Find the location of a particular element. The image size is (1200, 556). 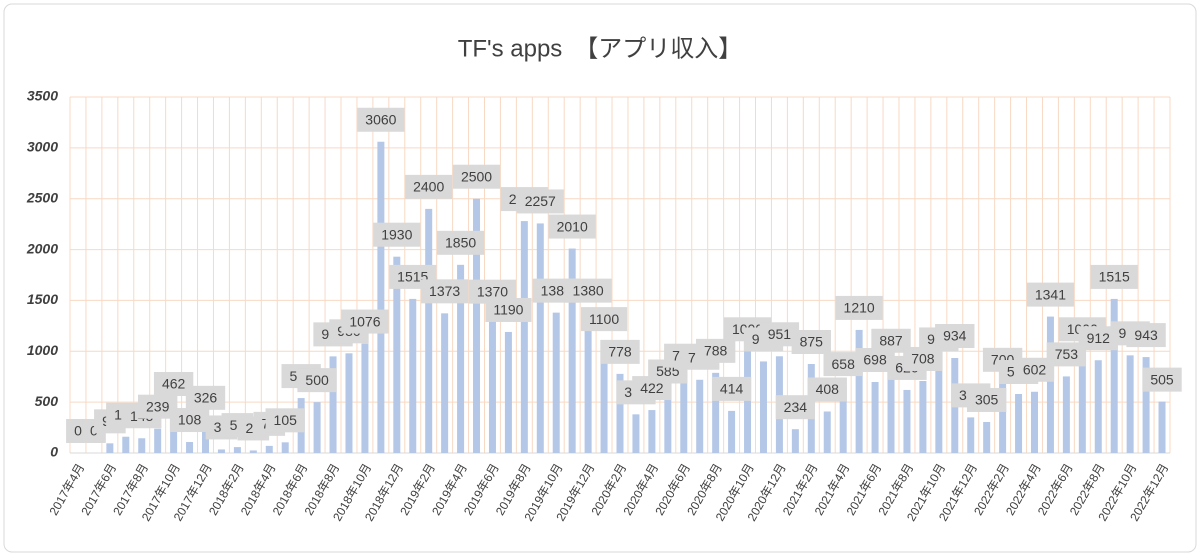

value-label: 422 is located at coordinates (652, 388).